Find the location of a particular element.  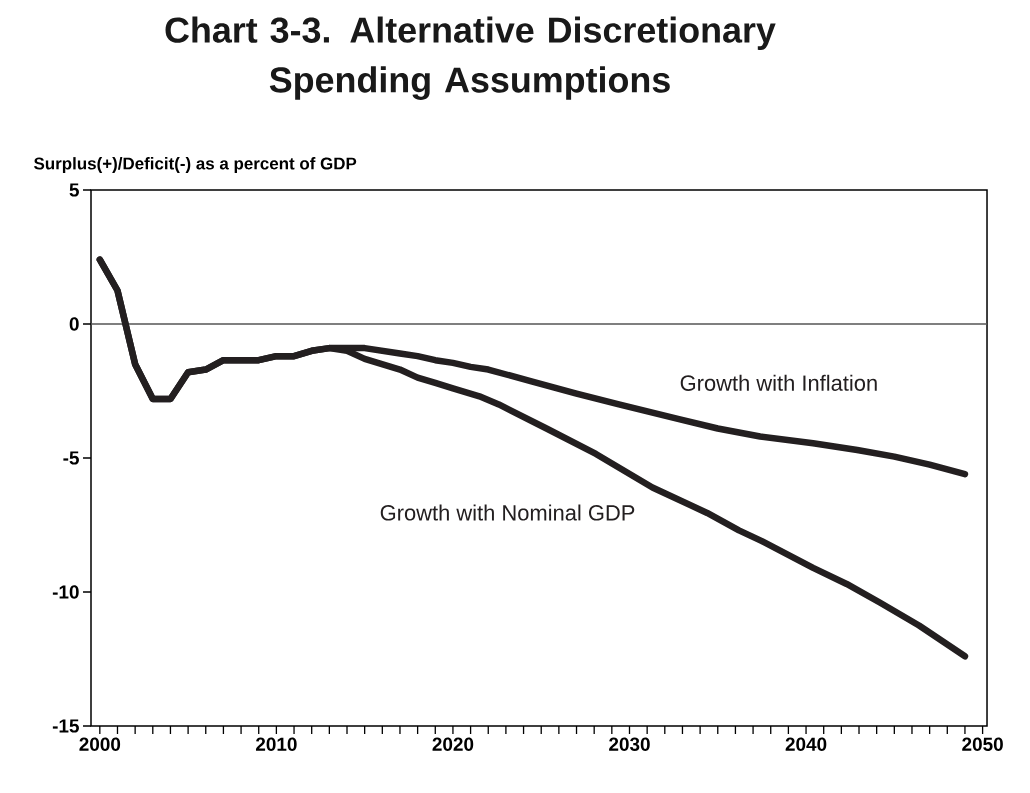

x-tick-label: 2030 is located at coordinates (629, 744).